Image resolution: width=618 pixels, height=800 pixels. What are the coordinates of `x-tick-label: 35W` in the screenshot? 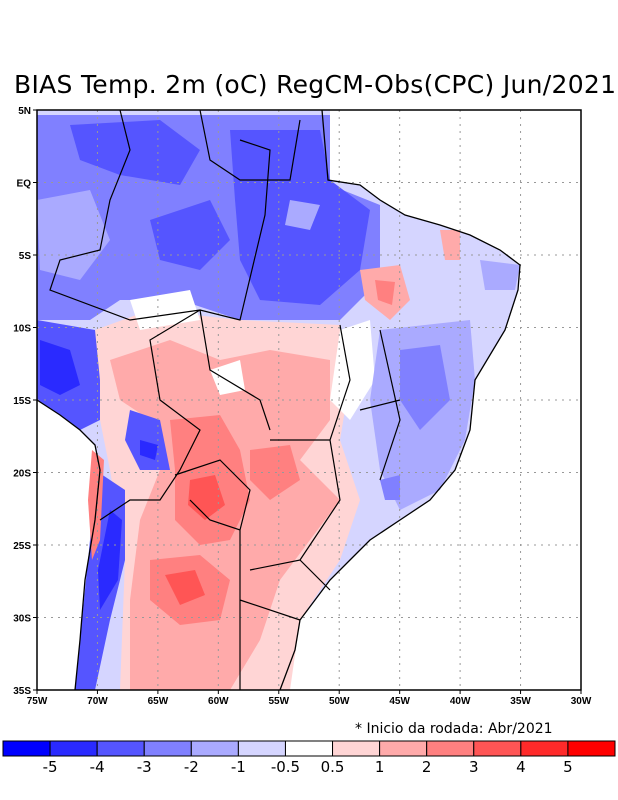 It's located at (520, 701).